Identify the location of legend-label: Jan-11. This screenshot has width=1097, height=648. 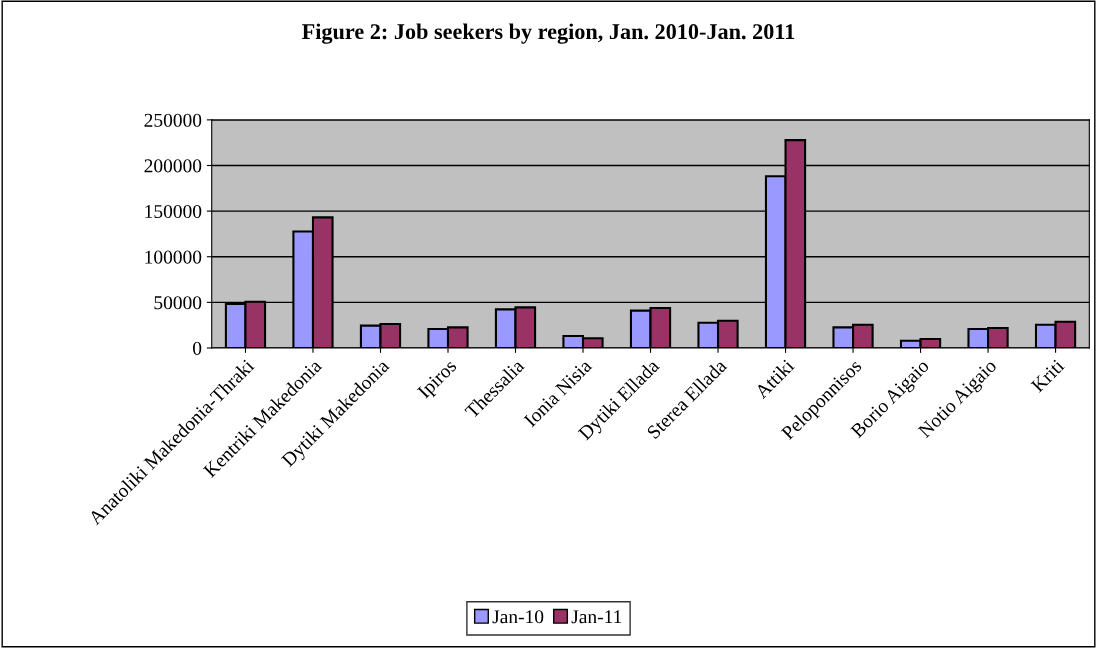
(596, 617).